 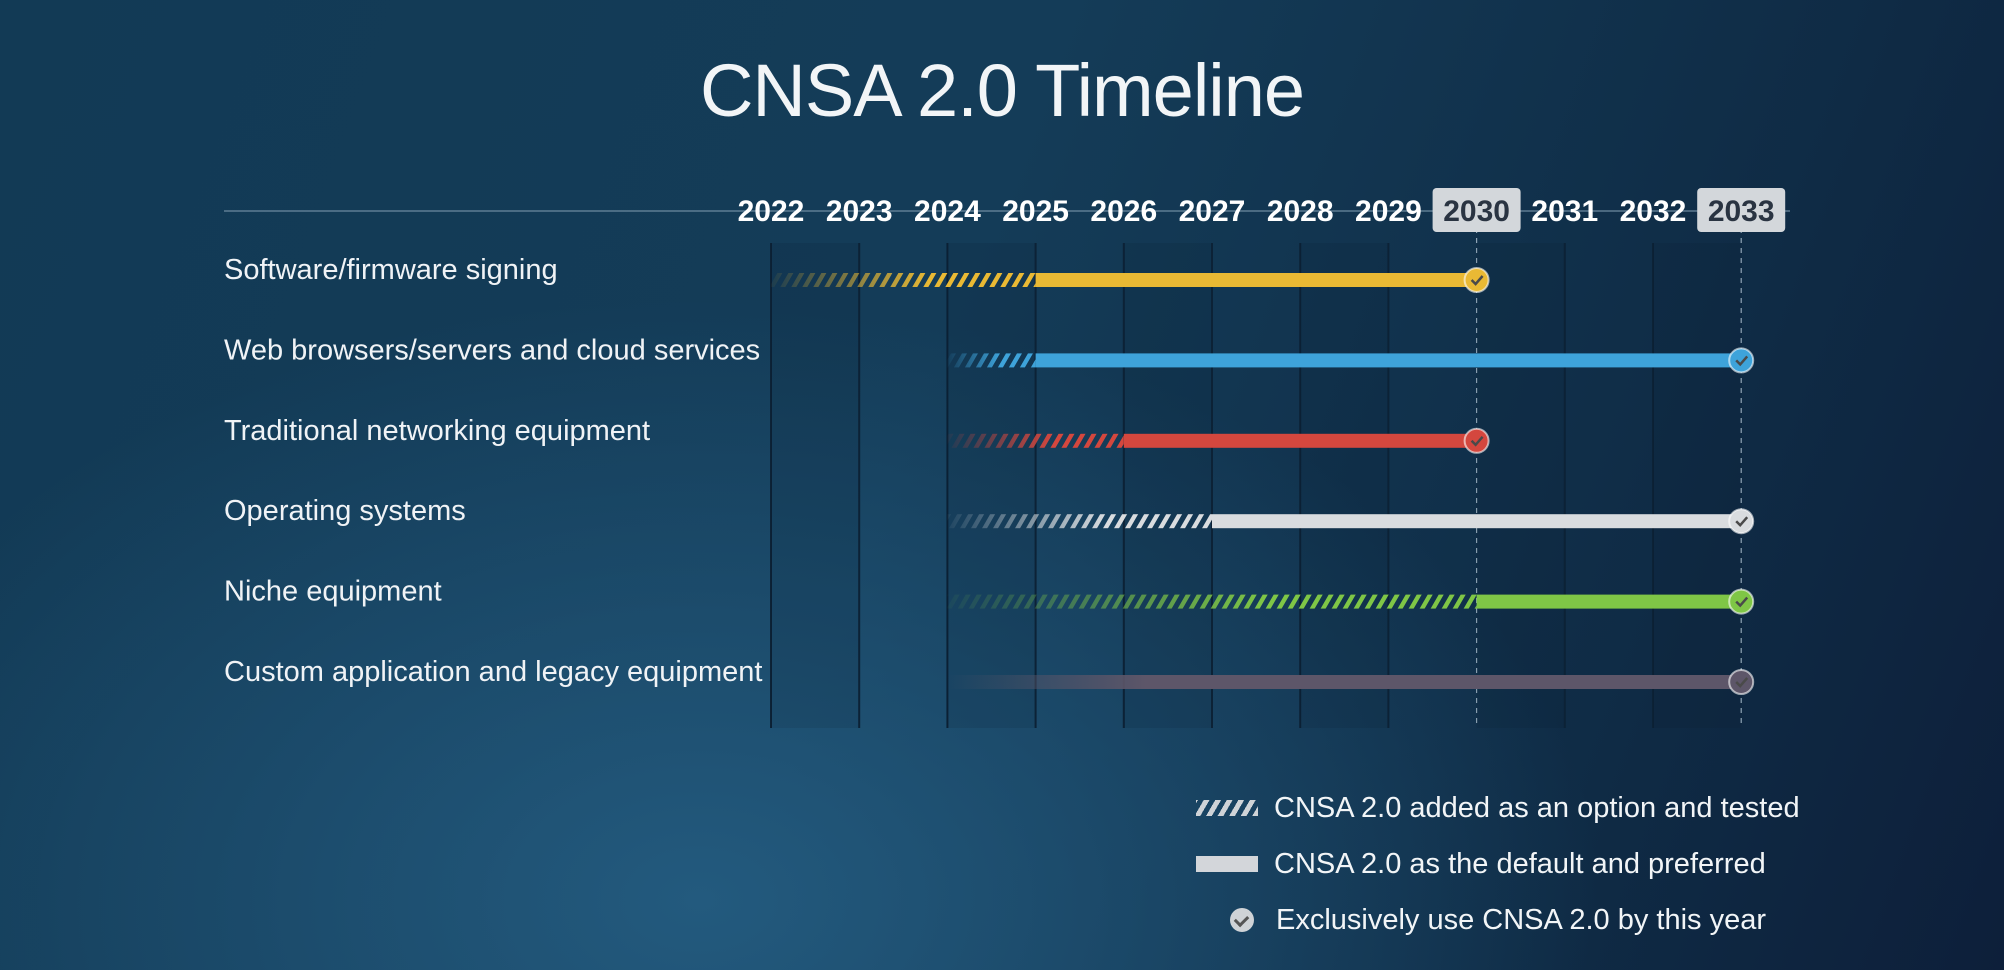 What do you see at coordinates (1653, 211) in the screenshot?
I see `year-label: 2032` at bounding box center [1653, 211].